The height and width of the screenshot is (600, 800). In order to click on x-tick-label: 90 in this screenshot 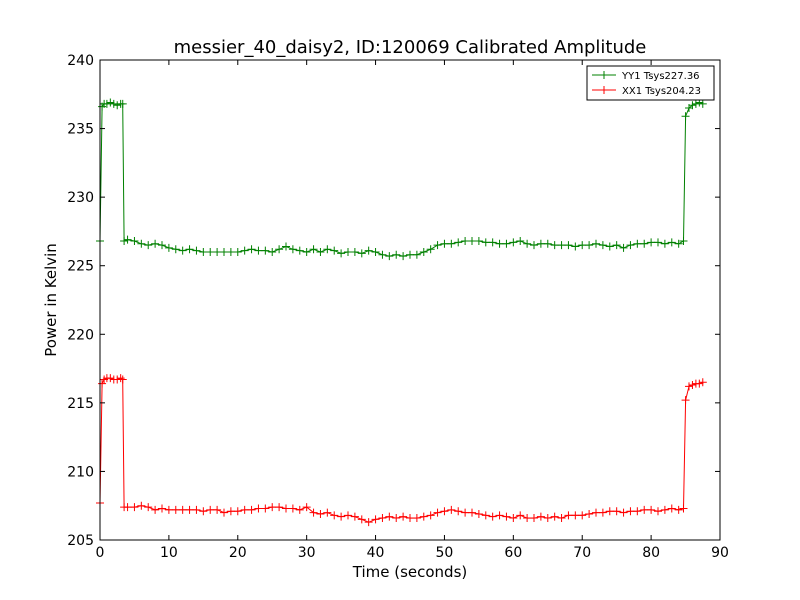, I will do `click(720, 553)`.